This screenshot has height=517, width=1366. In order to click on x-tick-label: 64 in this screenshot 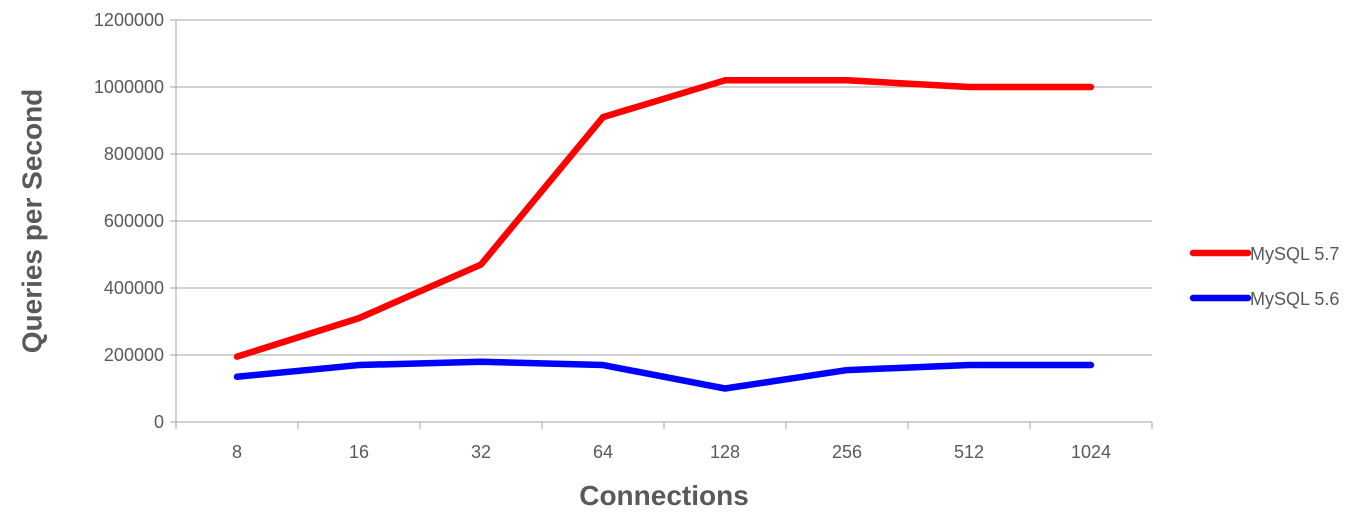, I will do `click(603, 452)`.